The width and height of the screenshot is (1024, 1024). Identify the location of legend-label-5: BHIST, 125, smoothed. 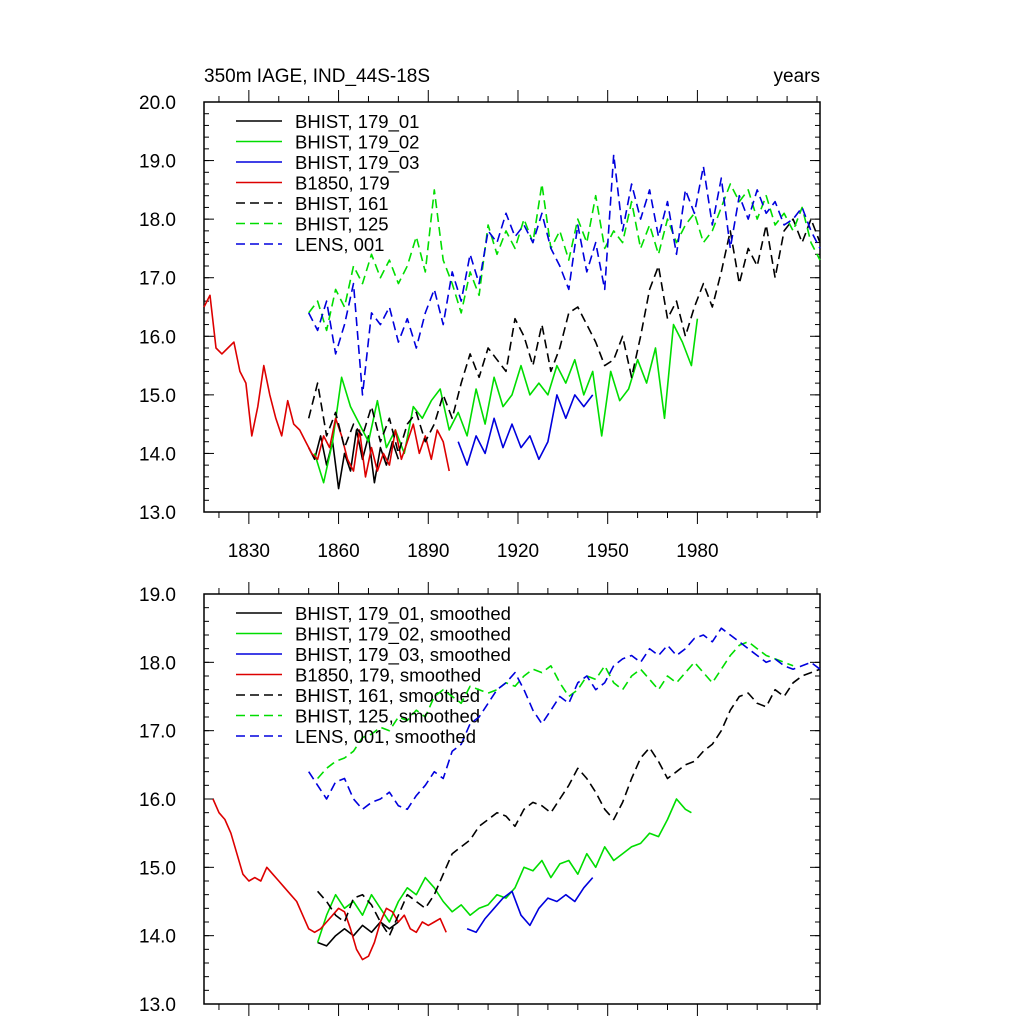
(387, 716).